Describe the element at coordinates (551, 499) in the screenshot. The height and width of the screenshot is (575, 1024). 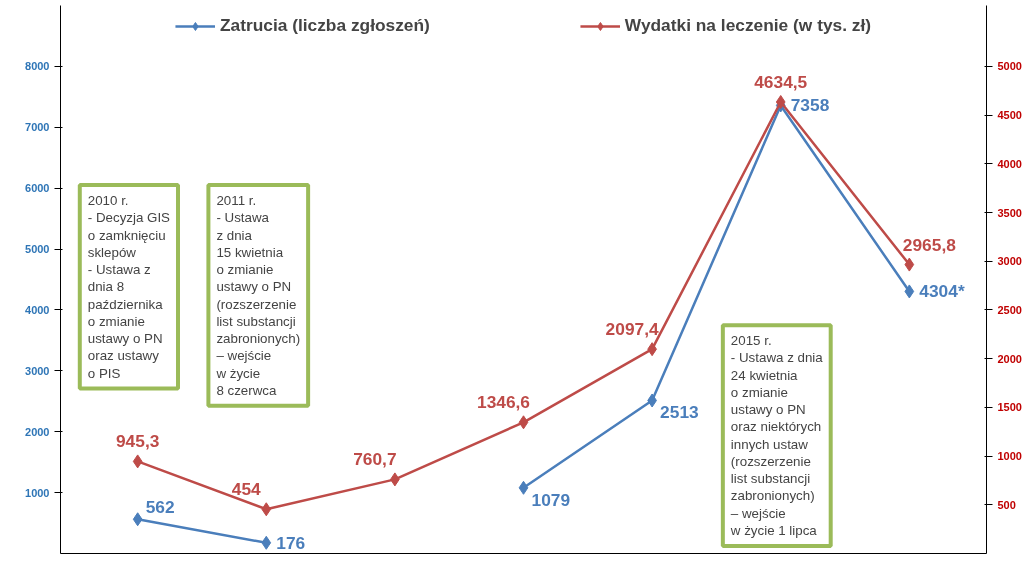
I see `data-label: 1079` at that location.